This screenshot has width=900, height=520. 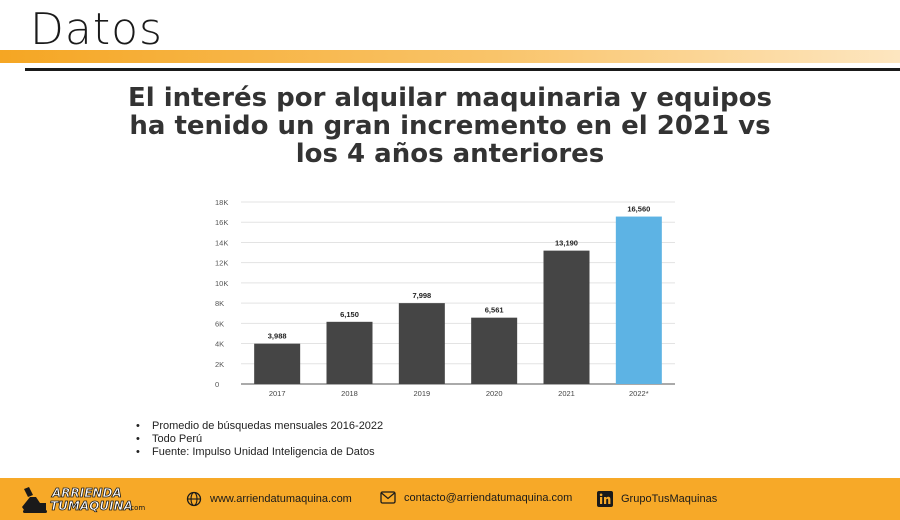 I want to click on bar-value-label: 7,998, so click(x=421, y=295).